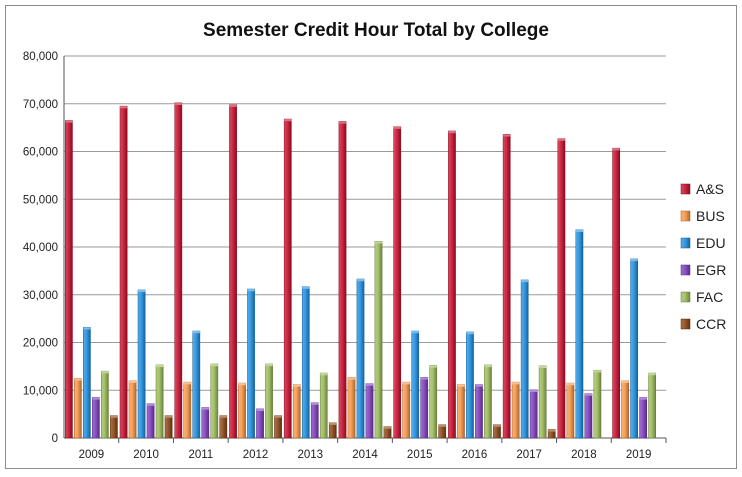 The height and width of the screenshot is (477, 742). Describe the element at coordinates (168, 427) in the screenshot. I see `bar-ccr-2010` at that location.